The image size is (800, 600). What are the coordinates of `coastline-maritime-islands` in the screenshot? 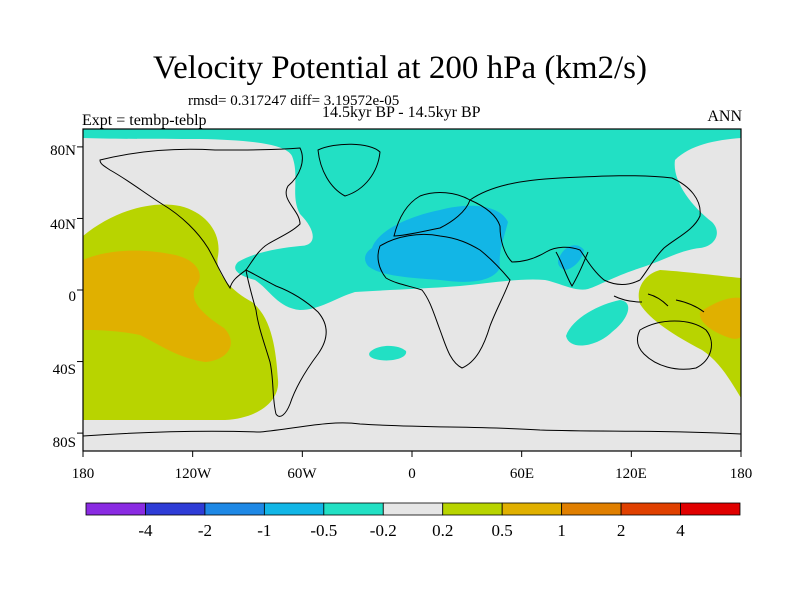 It's located at (659, 303).